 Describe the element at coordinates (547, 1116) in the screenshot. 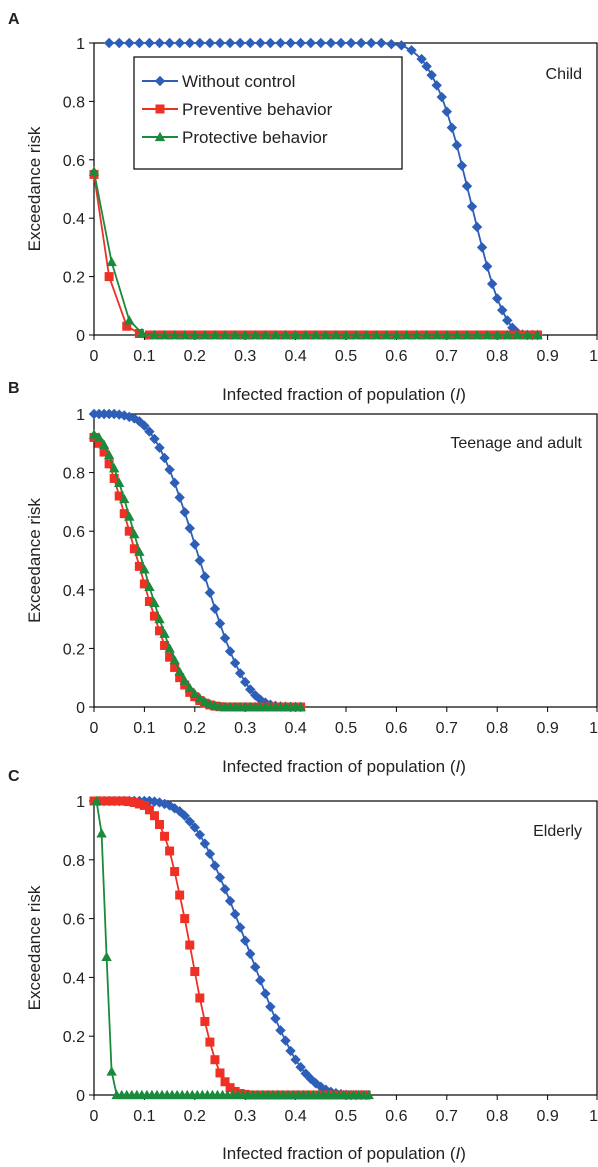

I see `x-tick-label: 0.9` at that location.